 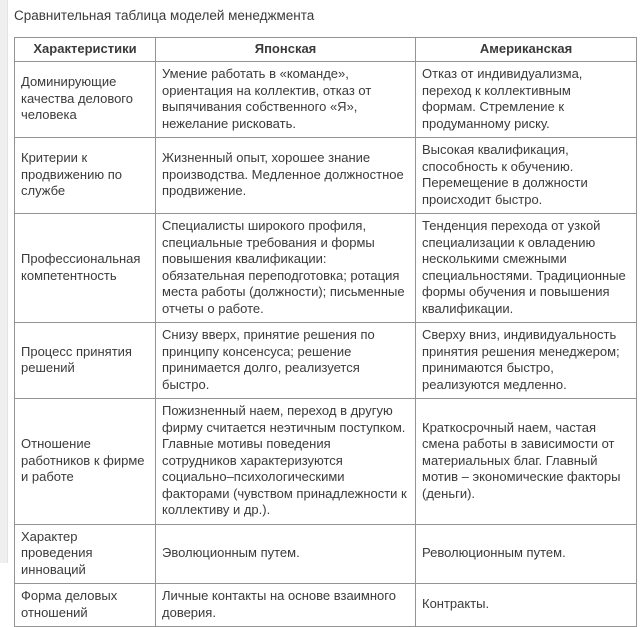 What do you see at coordinates (85, 268) in the screenshot?
I see `cell-characteristic: Профессиональная компетентность` at bounding box center [85, 268].